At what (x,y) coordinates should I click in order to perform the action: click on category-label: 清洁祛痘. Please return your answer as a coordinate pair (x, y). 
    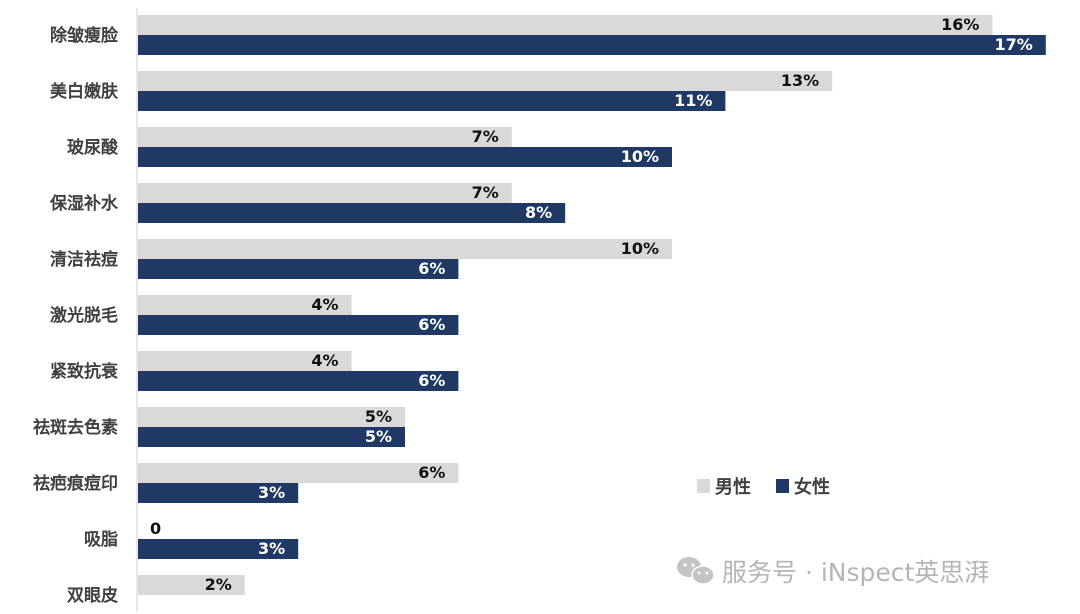
    Looking at the image, I should click on (84, 259).